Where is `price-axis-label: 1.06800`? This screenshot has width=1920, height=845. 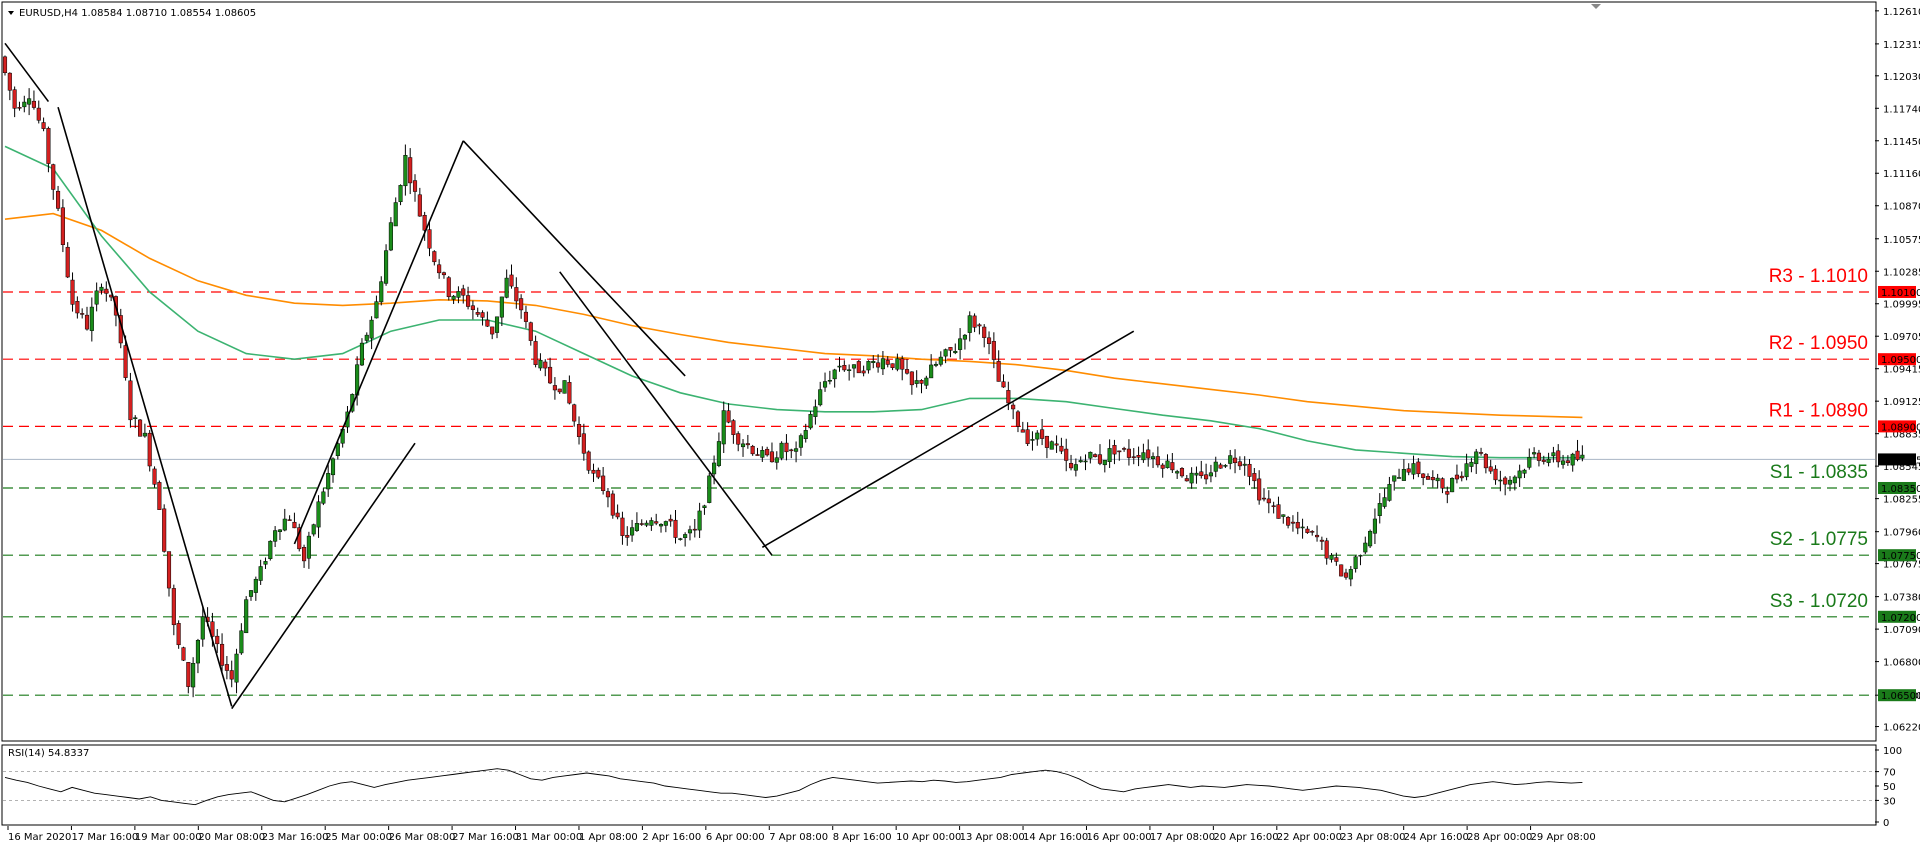
price-axis-label: 1.06800 is located at coordinates (1901, 663).